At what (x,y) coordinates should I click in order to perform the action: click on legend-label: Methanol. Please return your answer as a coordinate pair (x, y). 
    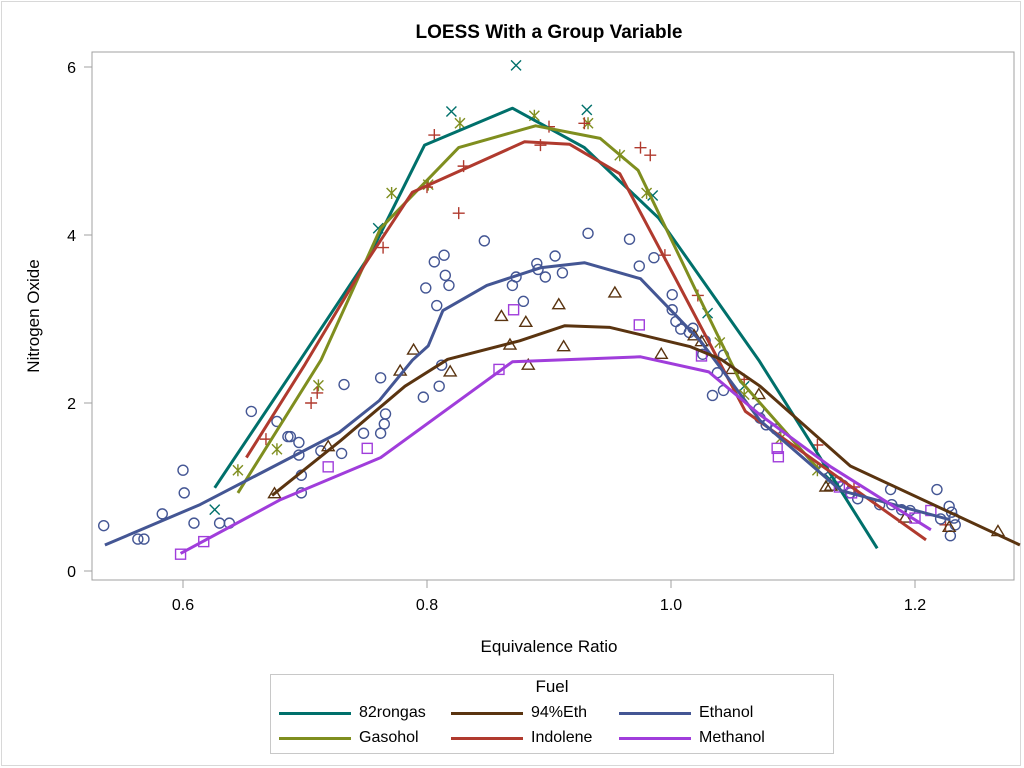
    Looking at the image, I should click on (732, 737).